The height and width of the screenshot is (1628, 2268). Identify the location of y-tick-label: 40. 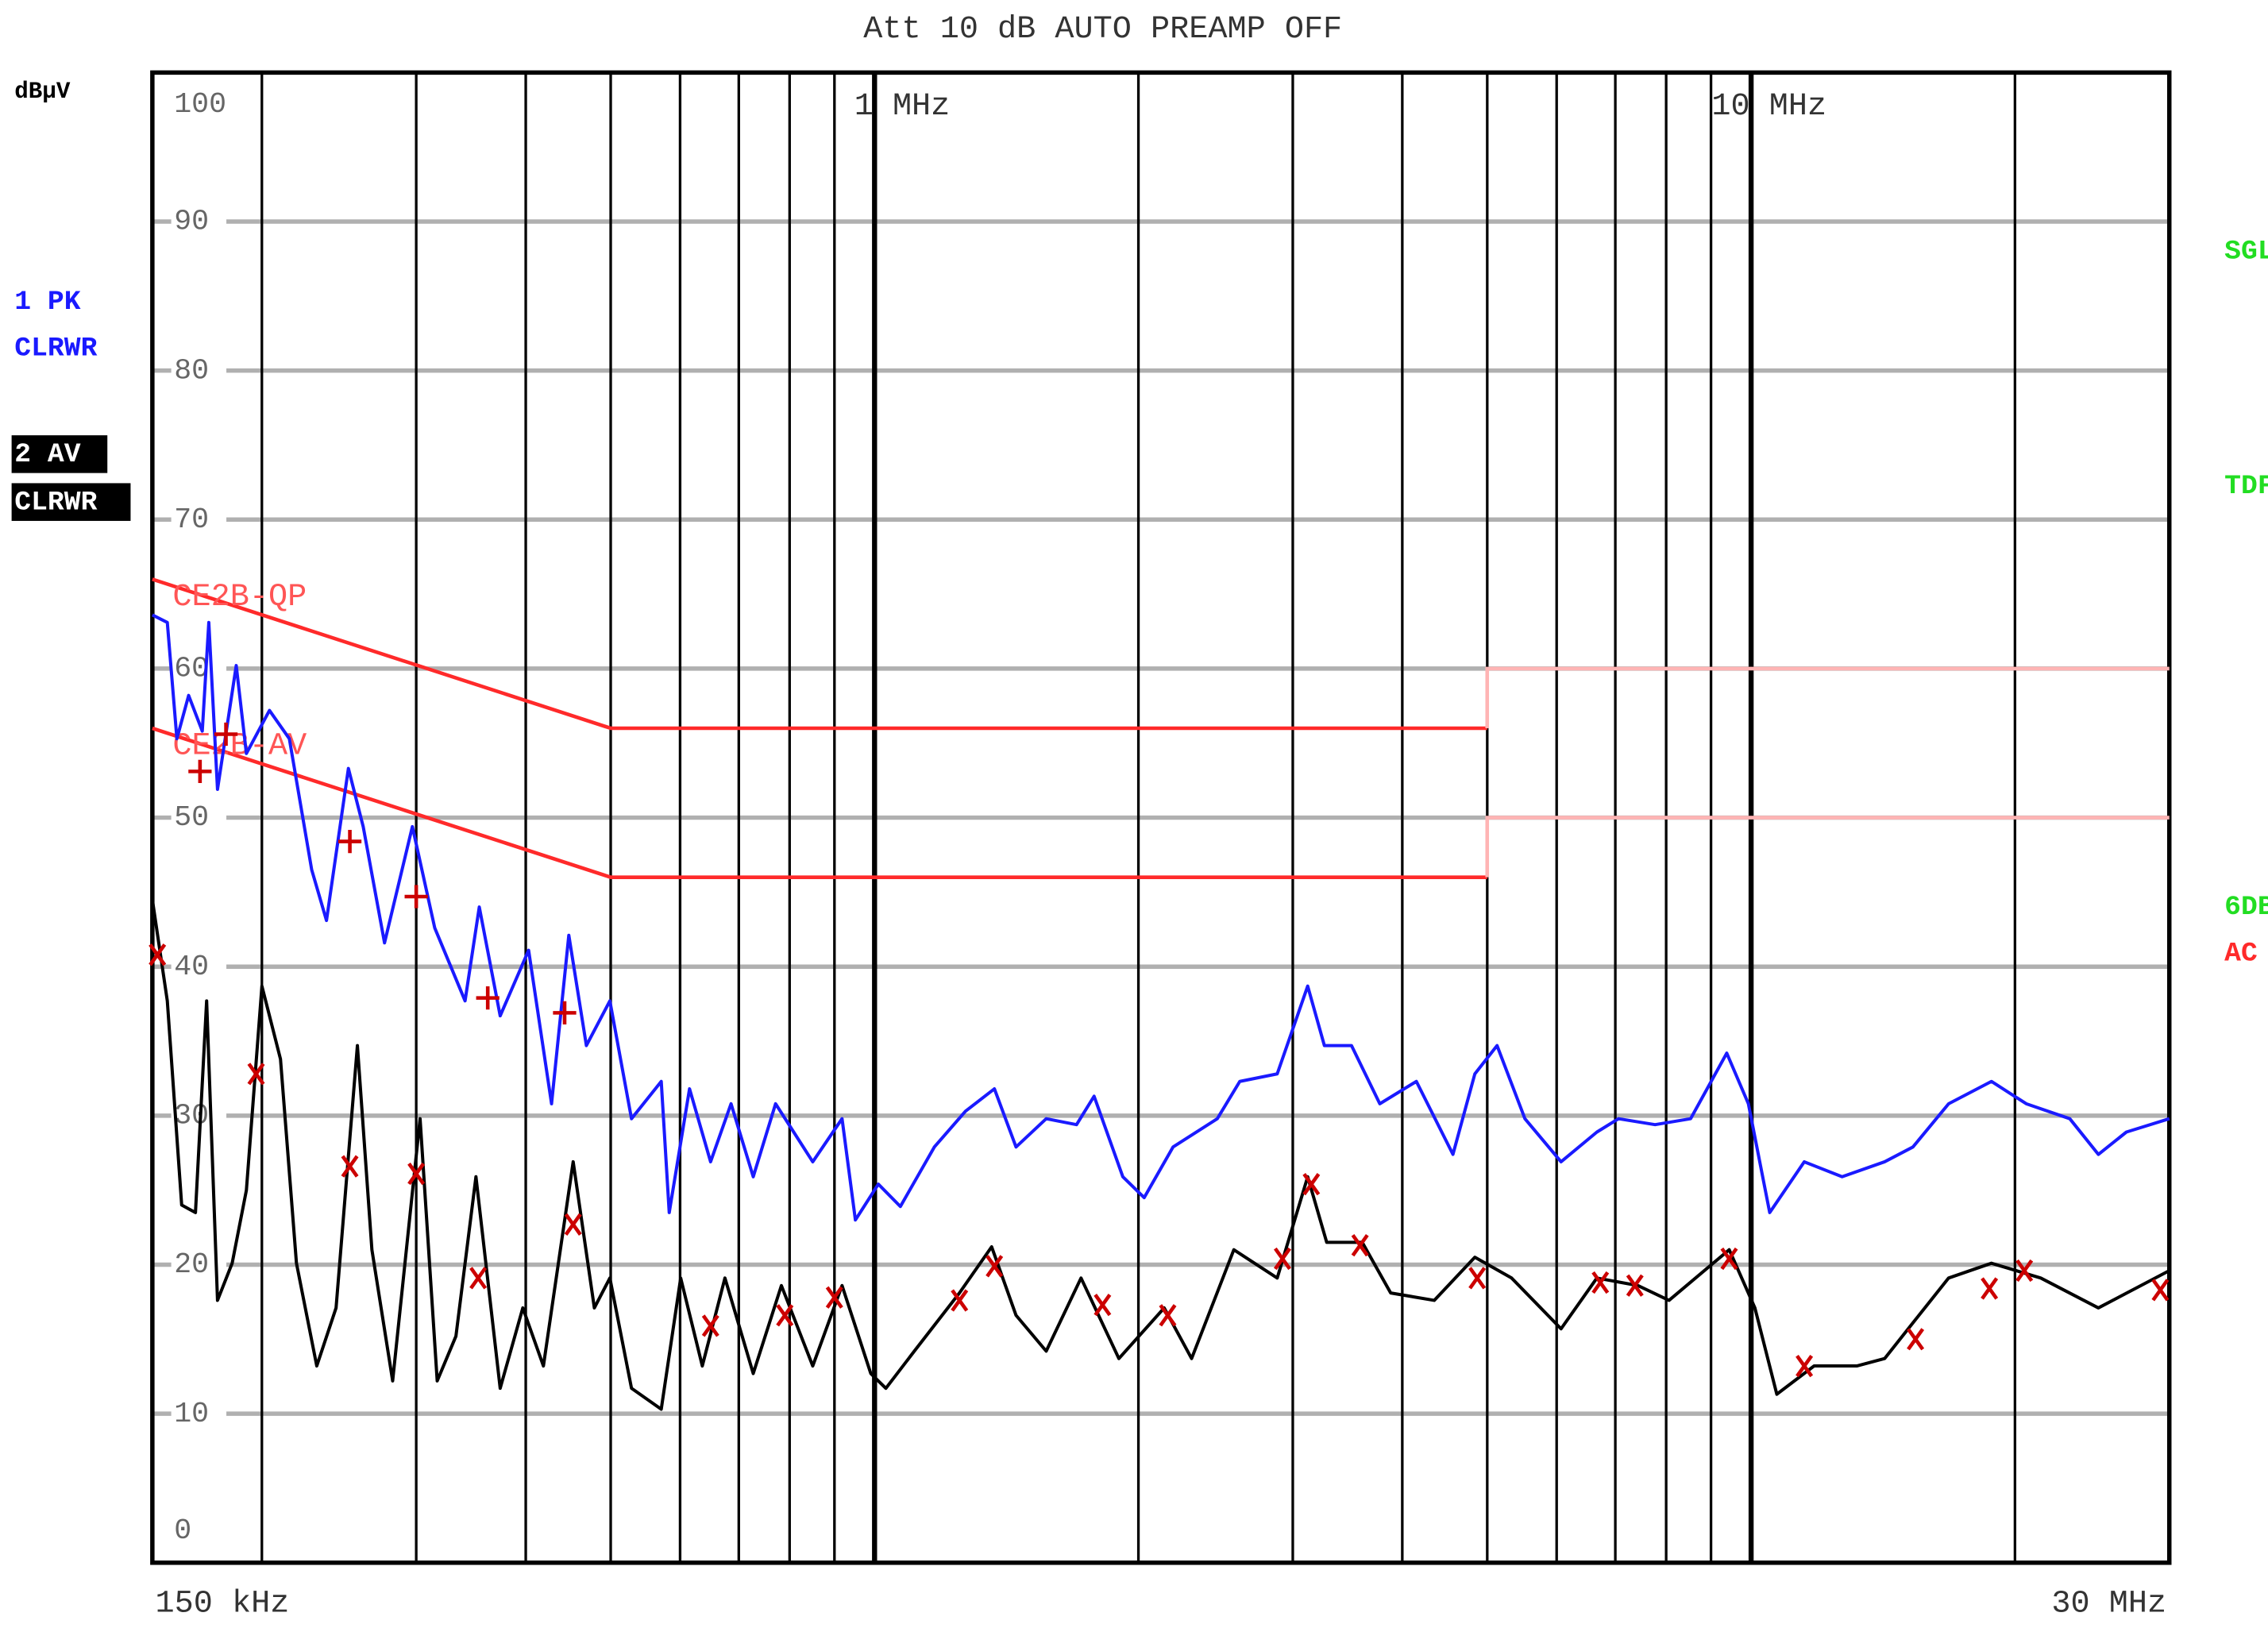
(191, 967).